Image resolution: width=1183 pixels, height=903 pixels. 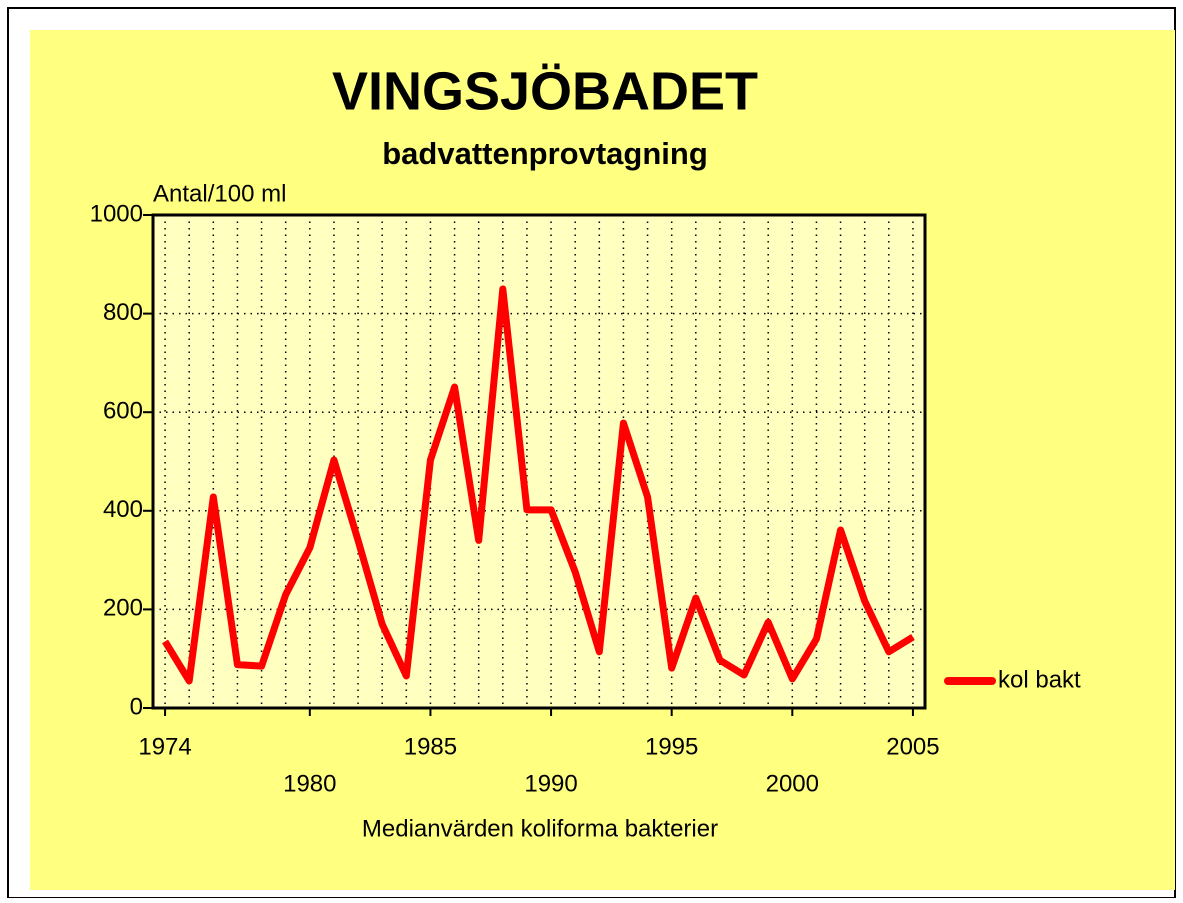 What do you see at coordinates (219, 193) in the screenshot?
I see `y-axis-label: Antal/100 ml` at bounding box center [219, 193].